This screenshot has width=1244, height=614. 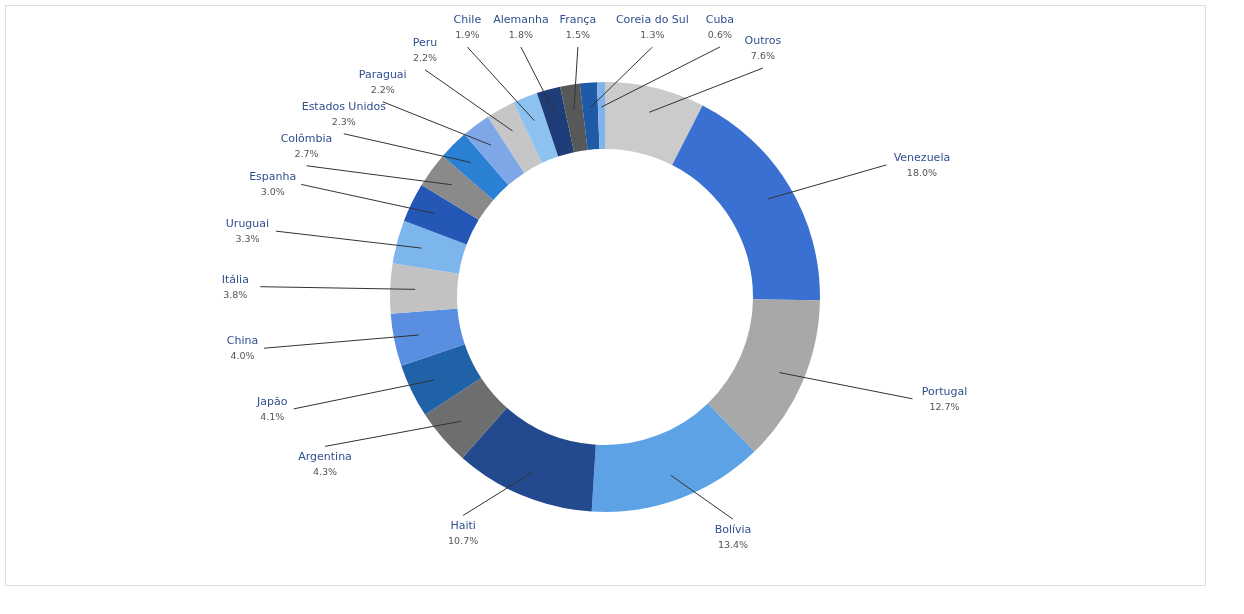 What do you see at coordinates (467, 34) in the screenshot?
I see `data-label: 1.9%` at bounding box center [467, 34].